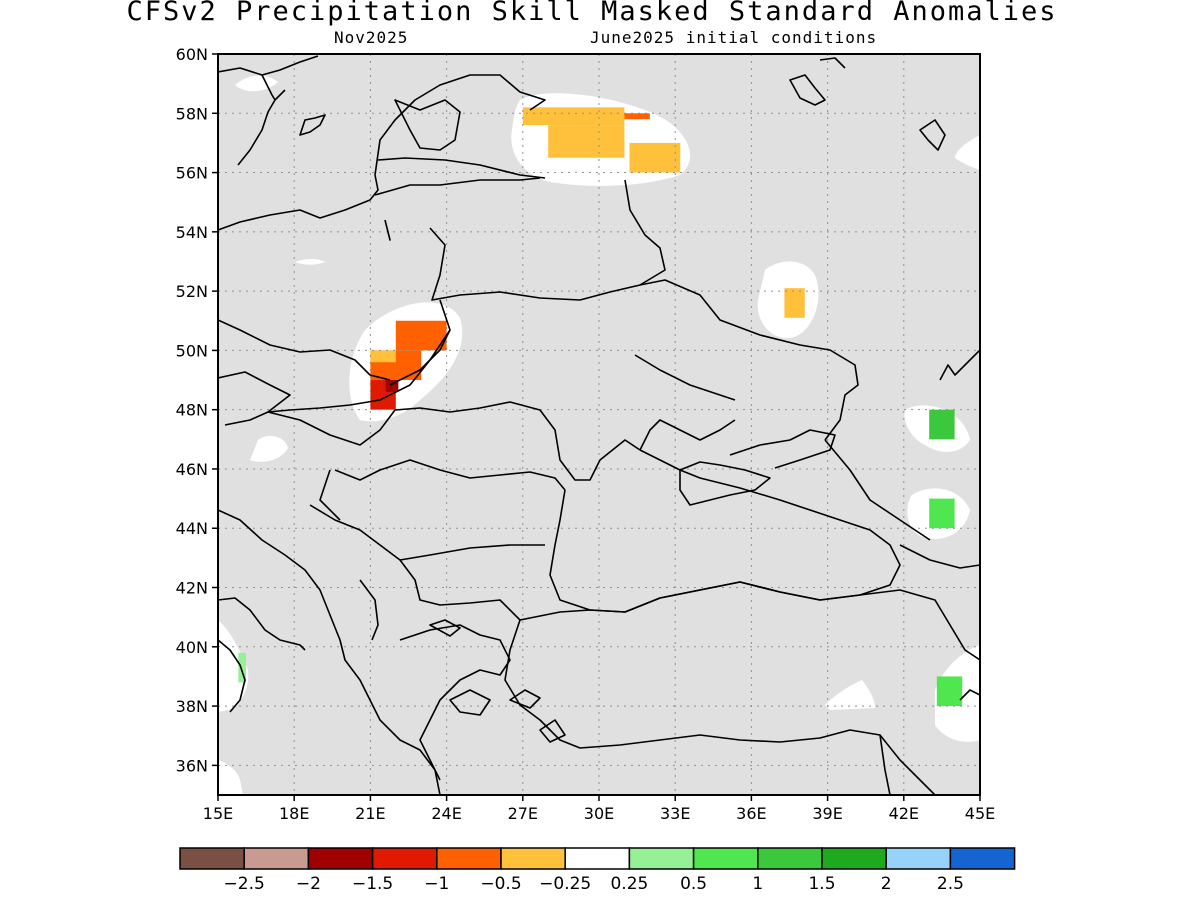  What do you see at coordinates (192, 469) in the screenshot?
I see `lat-tick-label: 46N` at bounding box center [192, 469].